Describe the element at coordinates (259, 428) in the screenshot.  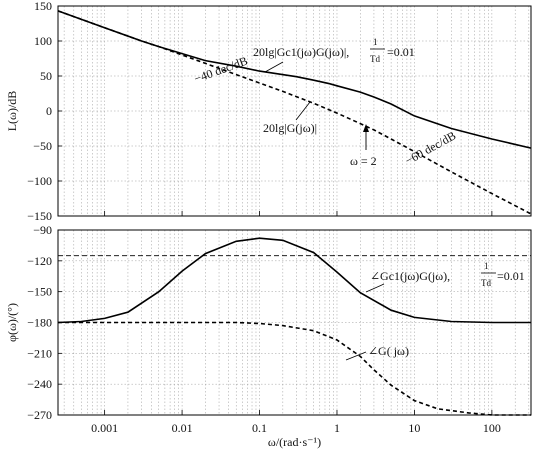
I see `ph-x-tick-label: 0.1` at that location.